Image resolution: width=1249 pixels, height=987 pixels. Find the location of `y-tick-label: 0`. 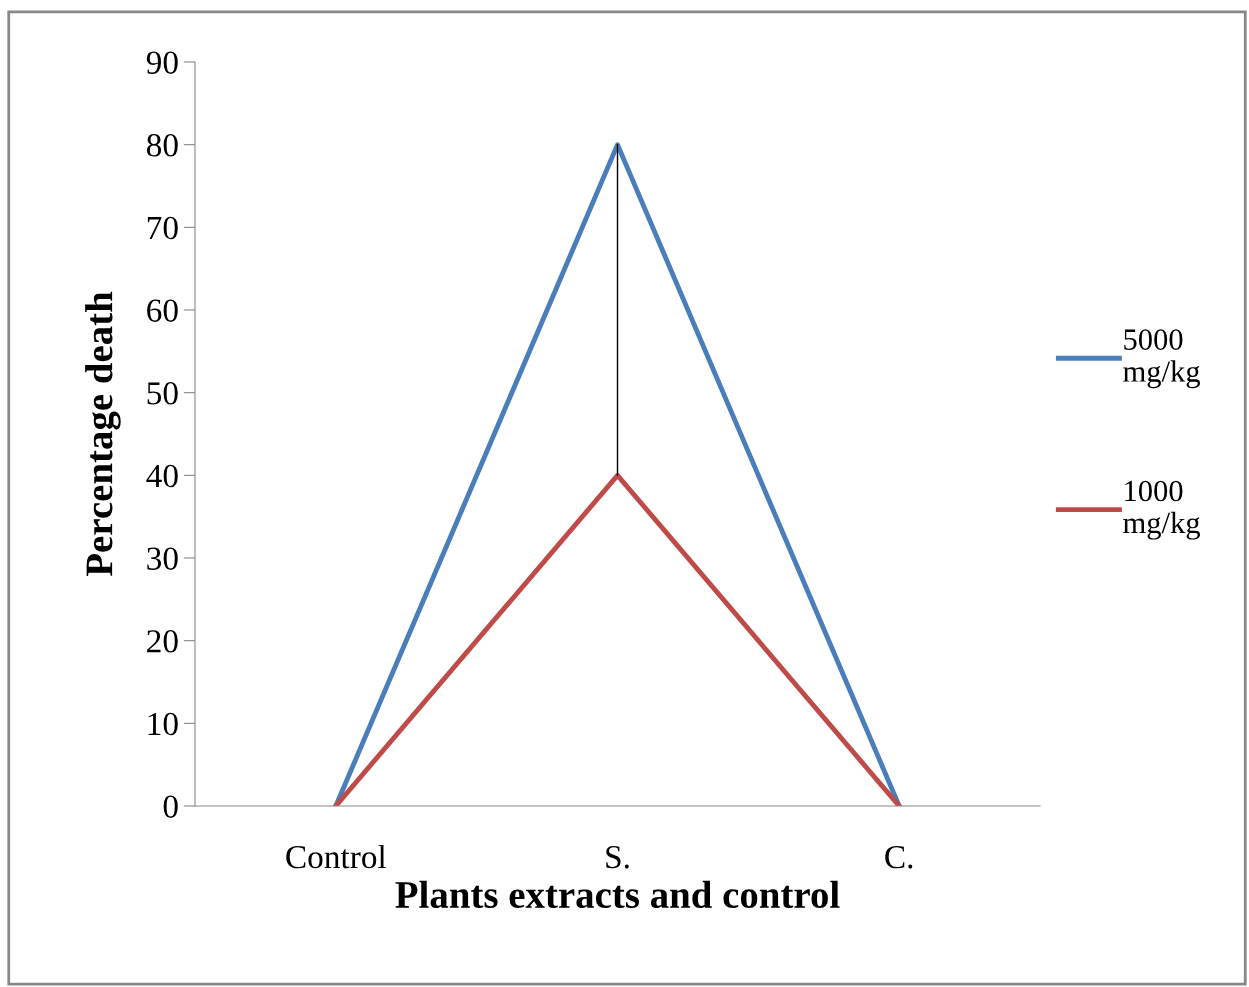

y-tick-label: 0 is located at coordinates (170, 806).